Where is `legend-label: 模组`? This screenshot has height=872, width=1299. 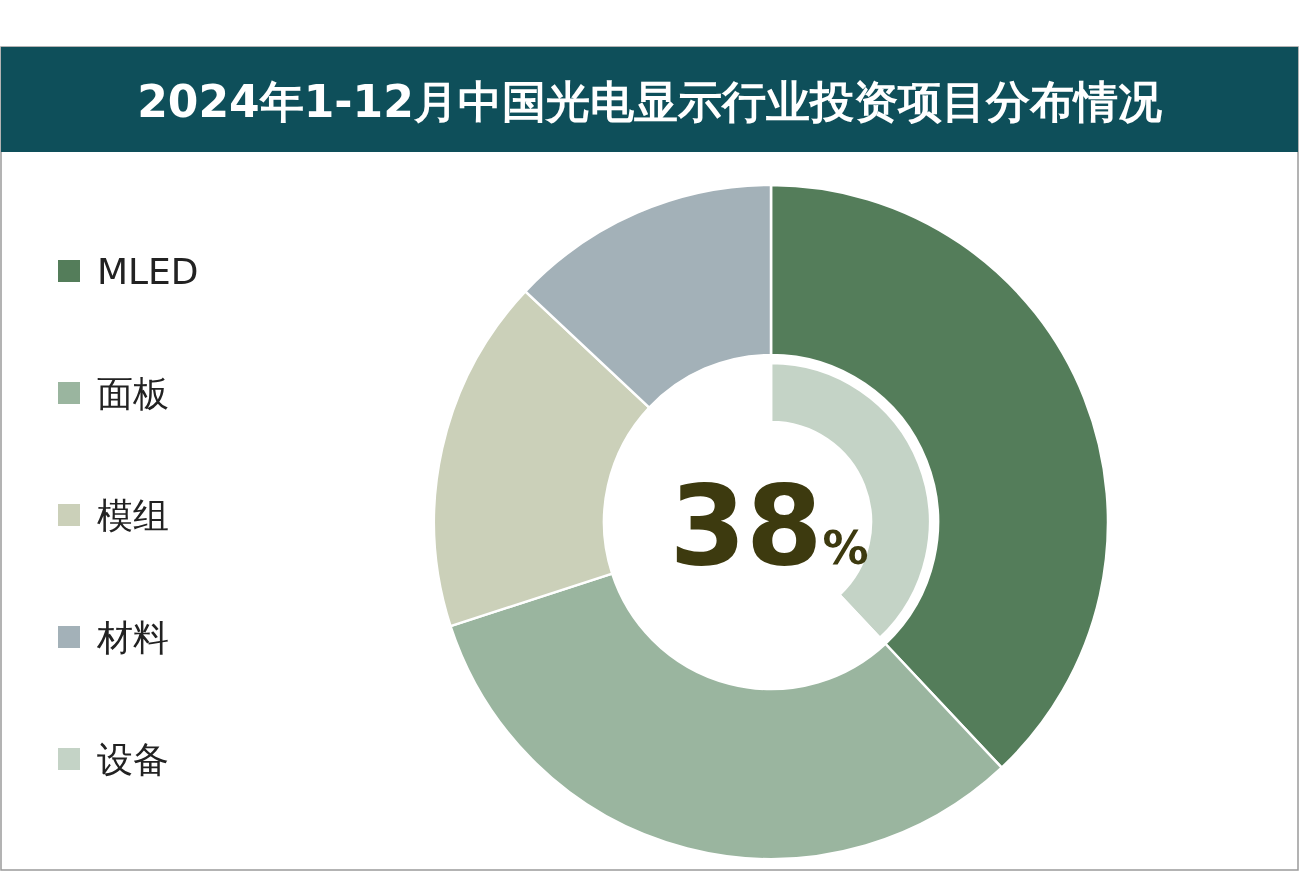
legend-label: 模组 is located at coordinates (133, 515).